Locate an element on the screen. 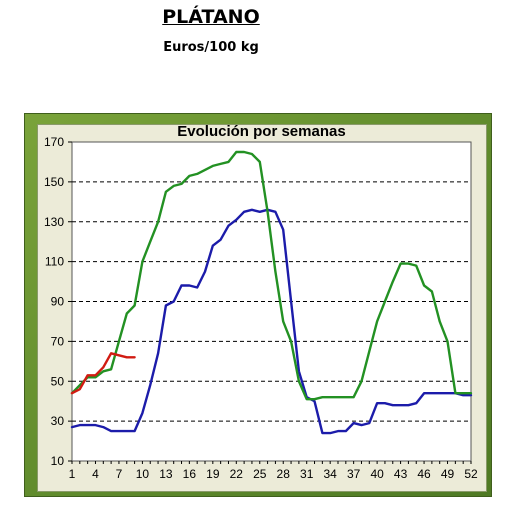  ytick-label-50: 50 is located at coordinates (58, 381).